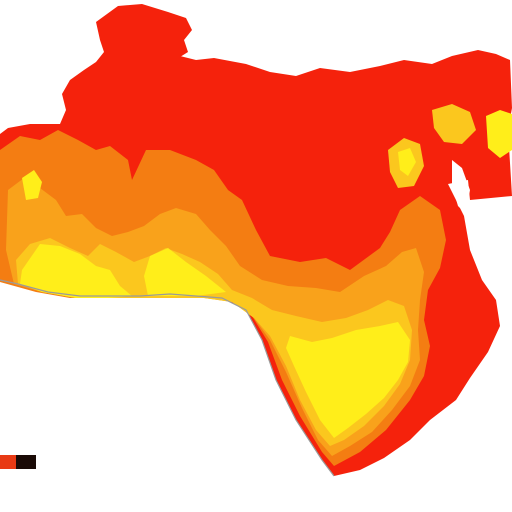 This screenshot has height=512, width=512. I want to click on legend-swatch-red, so click(8, 462).